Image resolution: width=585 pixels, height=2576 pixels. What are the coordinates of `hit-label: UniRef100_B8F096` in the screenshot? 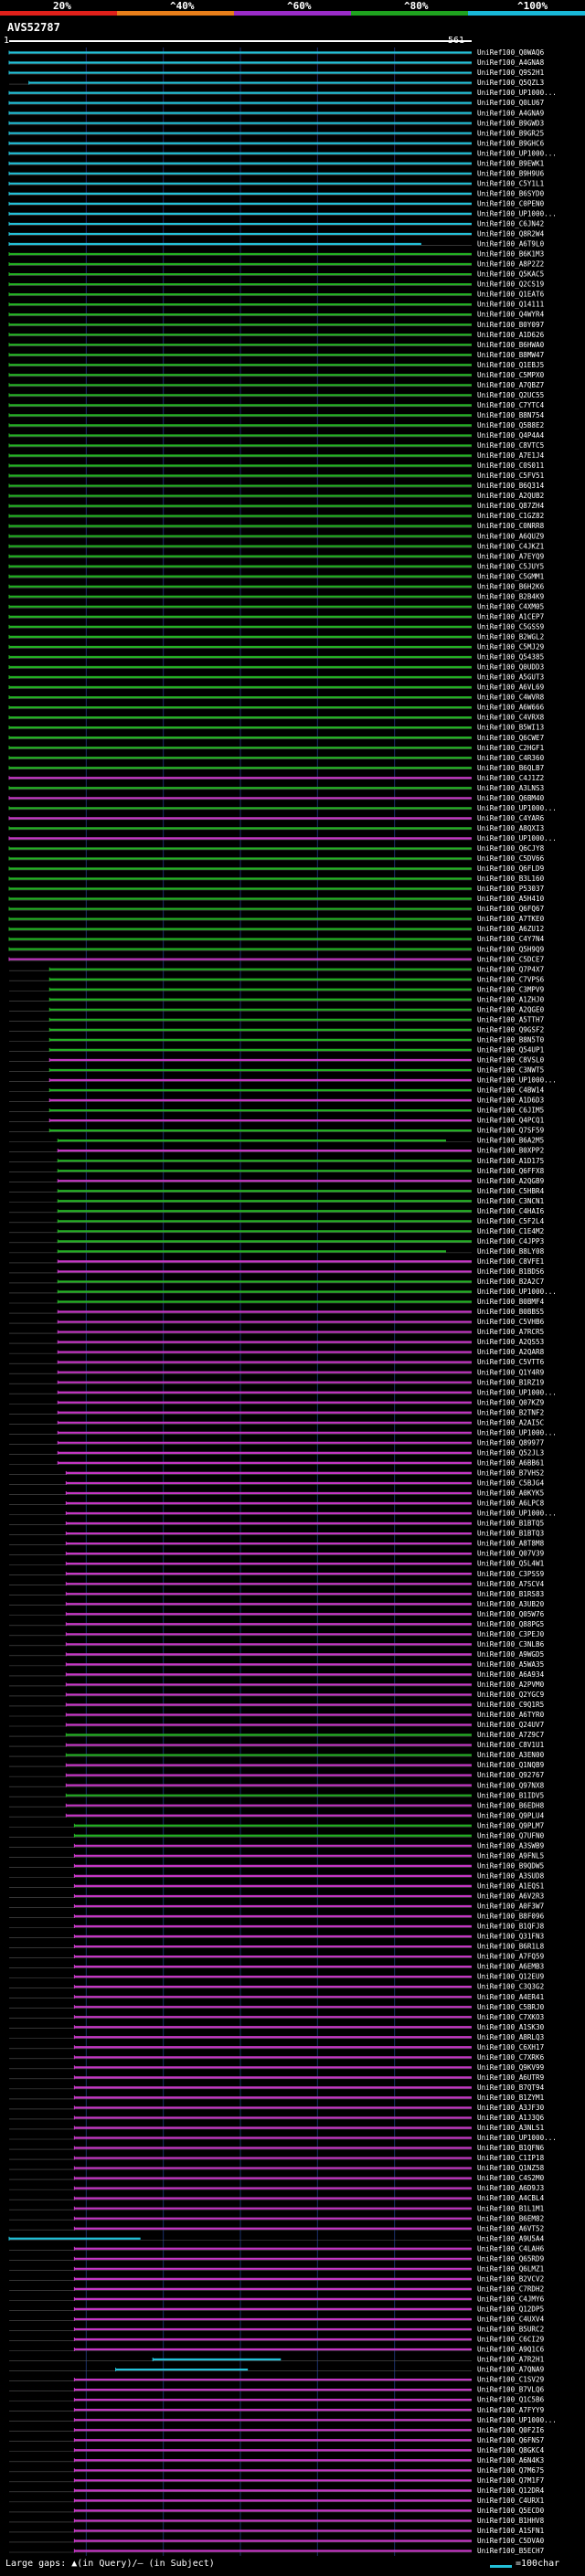 It's located at (511, 1917).